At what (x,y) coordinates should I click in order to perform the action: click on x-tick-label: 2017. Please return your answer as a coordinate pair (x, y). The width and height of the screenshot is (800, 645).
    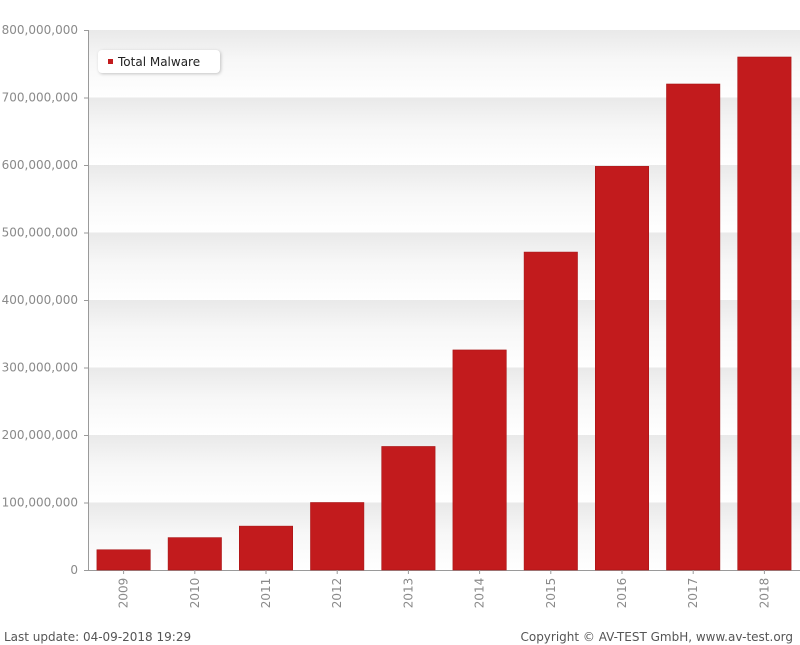
    Looking at the image, I should click on (693, 593).